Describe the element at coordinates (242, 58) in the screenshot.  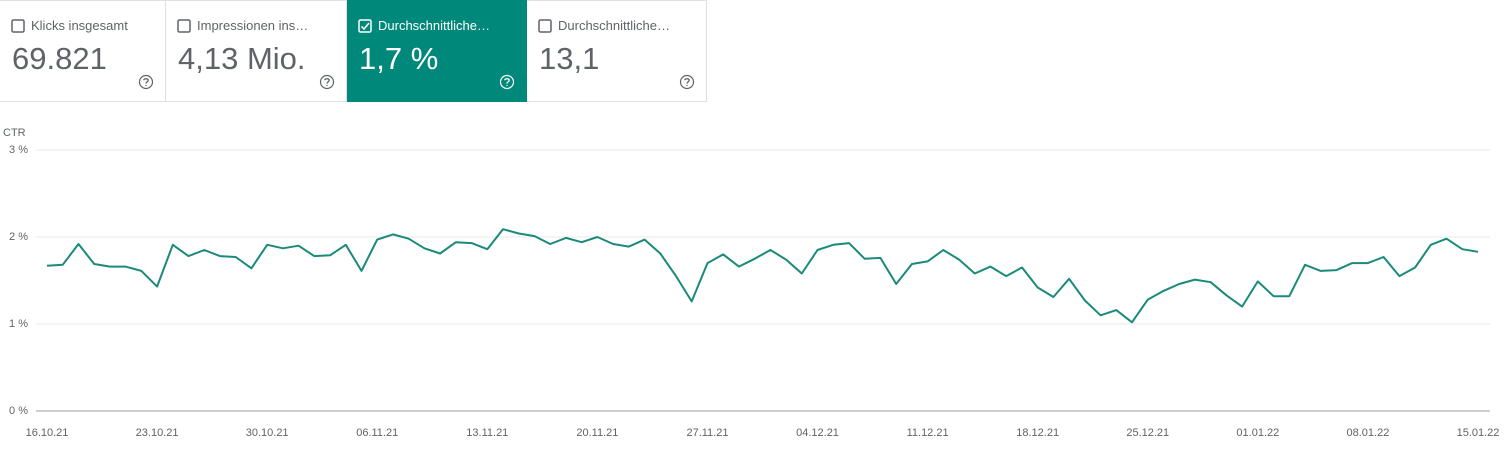
I see `card-value: 4,13 Mio.` at that location.